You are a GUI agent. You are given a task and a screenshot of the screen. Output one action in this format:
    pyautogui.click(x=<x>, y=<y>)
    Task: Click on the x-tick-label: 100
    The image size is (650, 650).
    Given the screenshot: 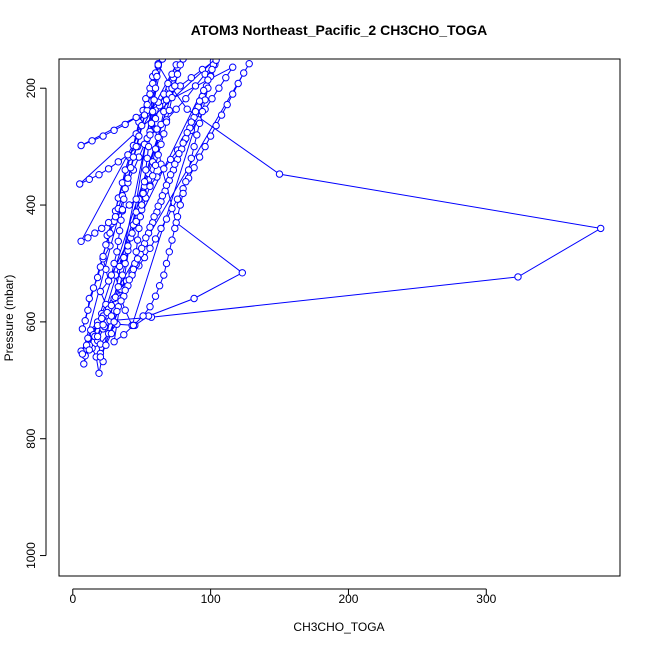 What is the action you would take?
    pyautogui.click(x=211, y=599)
    